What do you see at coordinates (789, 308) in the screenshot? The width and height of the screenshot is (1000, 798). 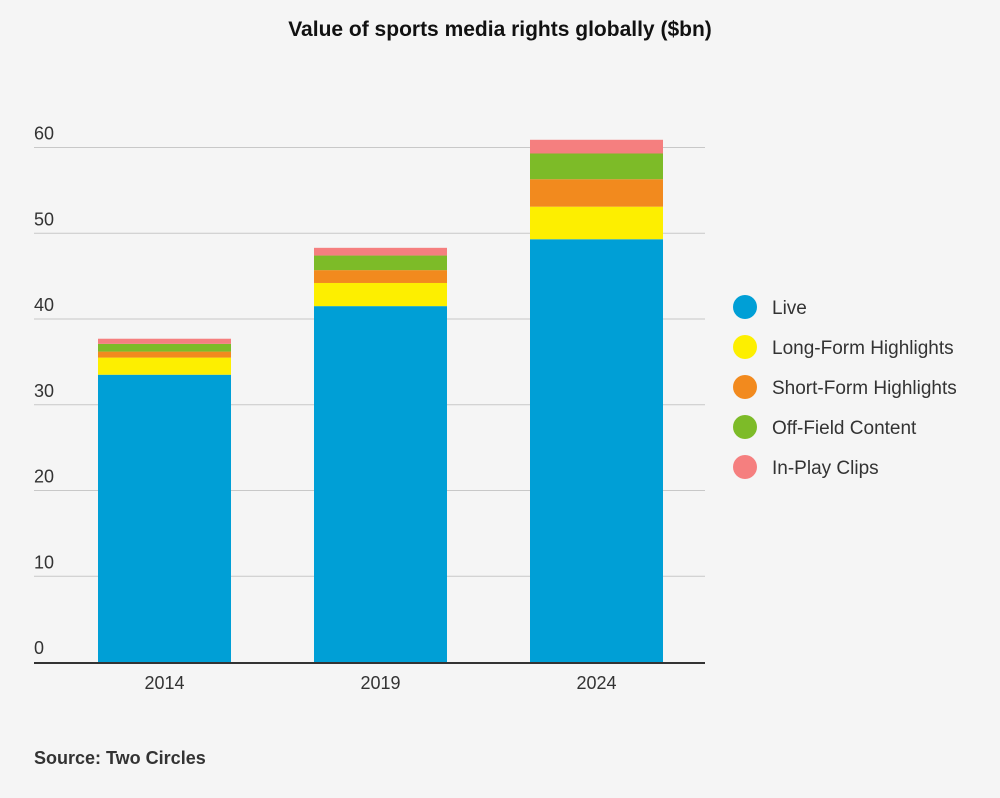 I see `legend-label: Live` at bounding box center [789, 308].